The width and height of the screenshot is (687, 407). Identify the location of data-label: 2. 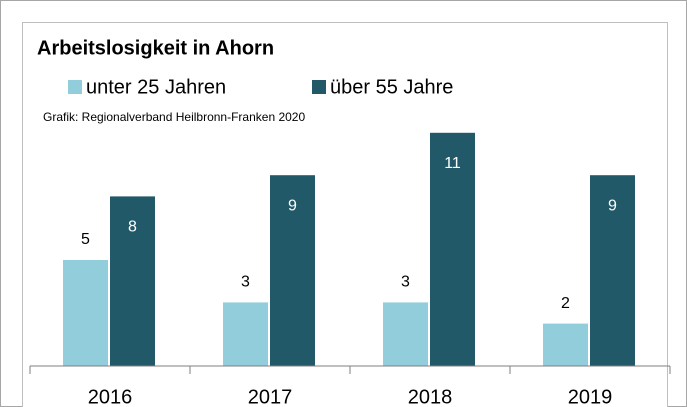
(565, 303).